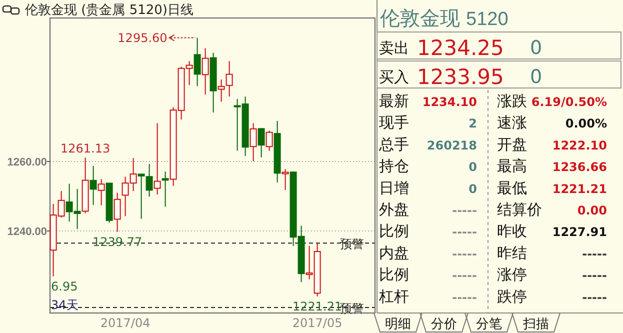  What do you see at coordinates (64, 286) in the screenshot?
I see `annotation: 6.95` at bounding box center [64, 286].